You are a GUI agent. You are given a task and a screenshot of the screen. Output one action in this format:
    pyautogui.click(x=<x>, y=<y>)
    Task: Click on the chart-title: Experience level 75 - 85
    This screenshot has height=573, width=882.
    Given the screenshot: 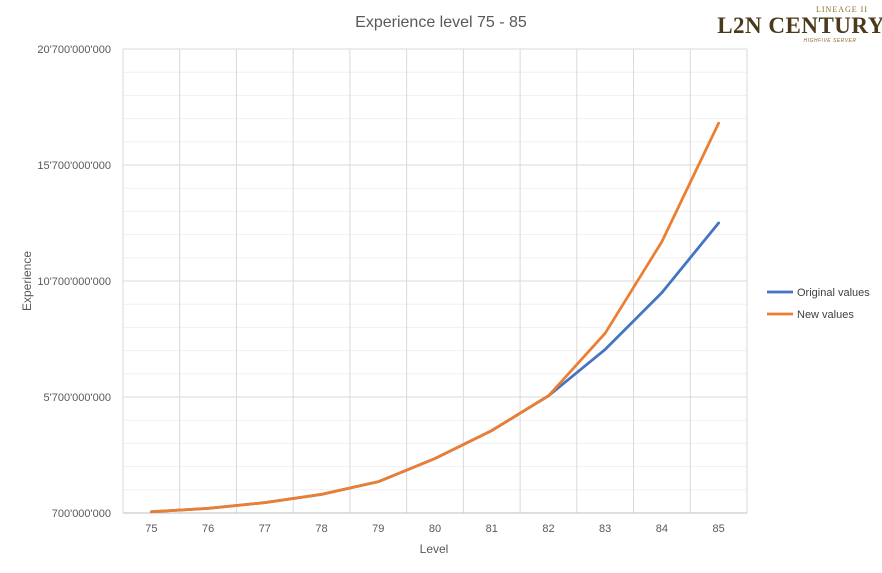 What is the action you would take?
    pyautogui.click(x=441, y=22)
    